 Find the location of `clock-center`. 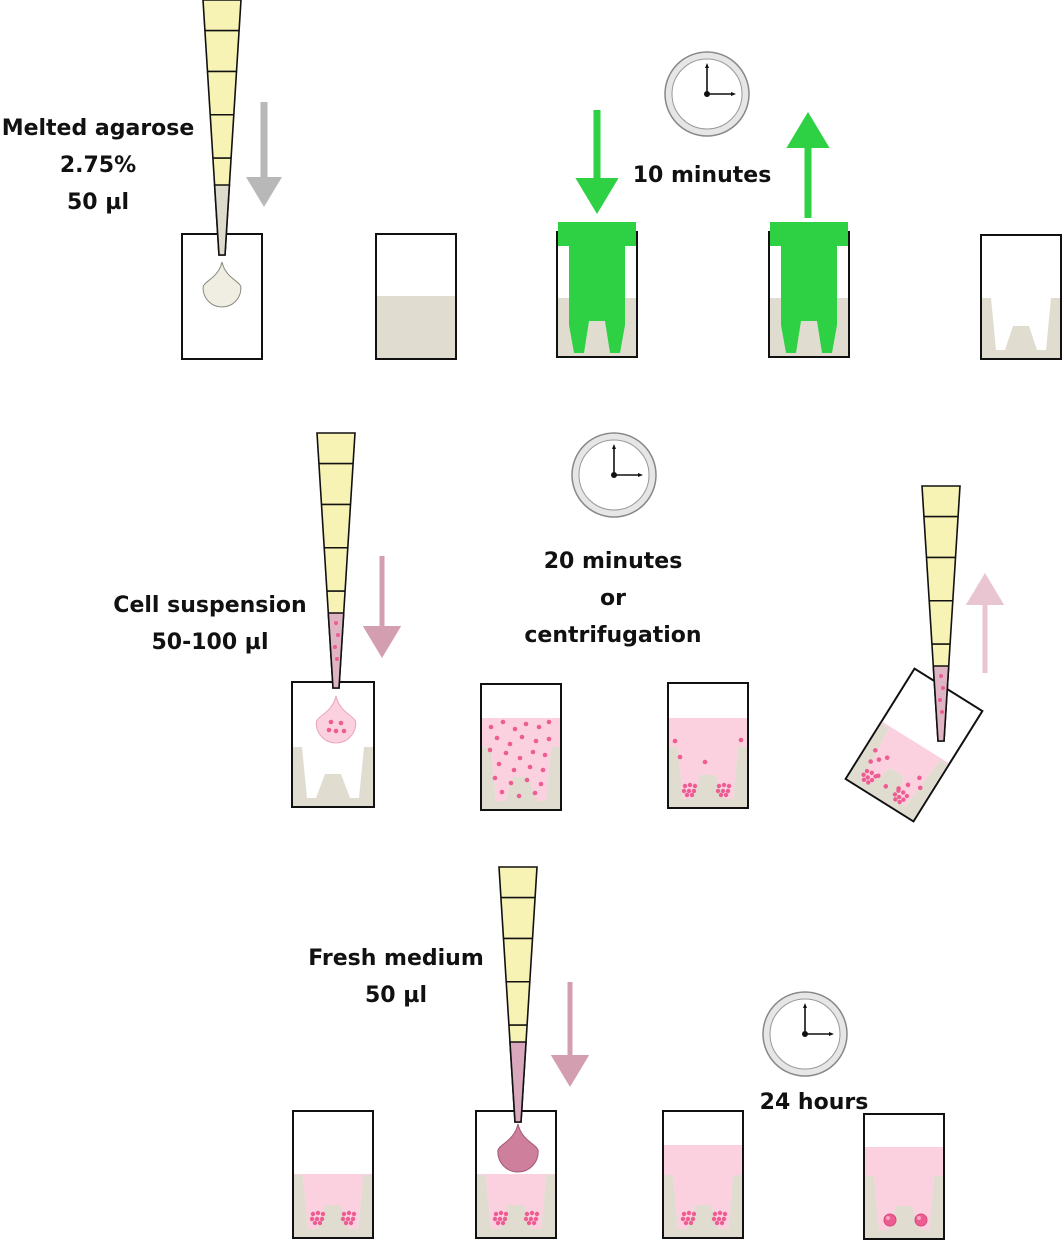

clock-center is located at coordinates (707, 94).